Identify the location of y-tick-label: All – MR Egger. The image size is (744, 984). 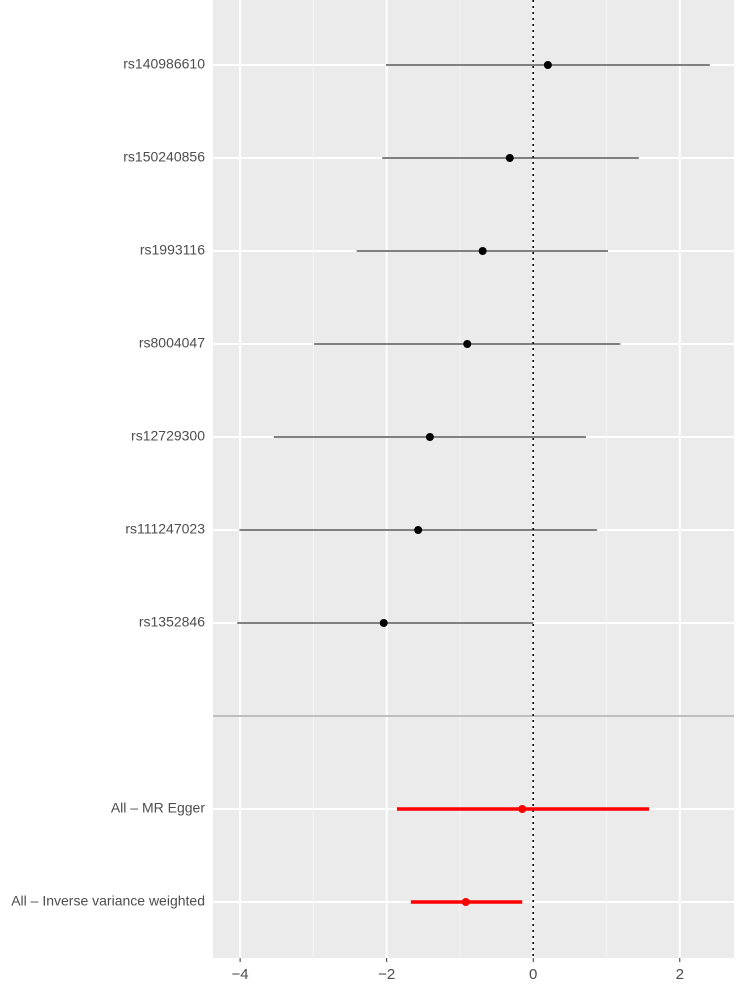
(158, 808).